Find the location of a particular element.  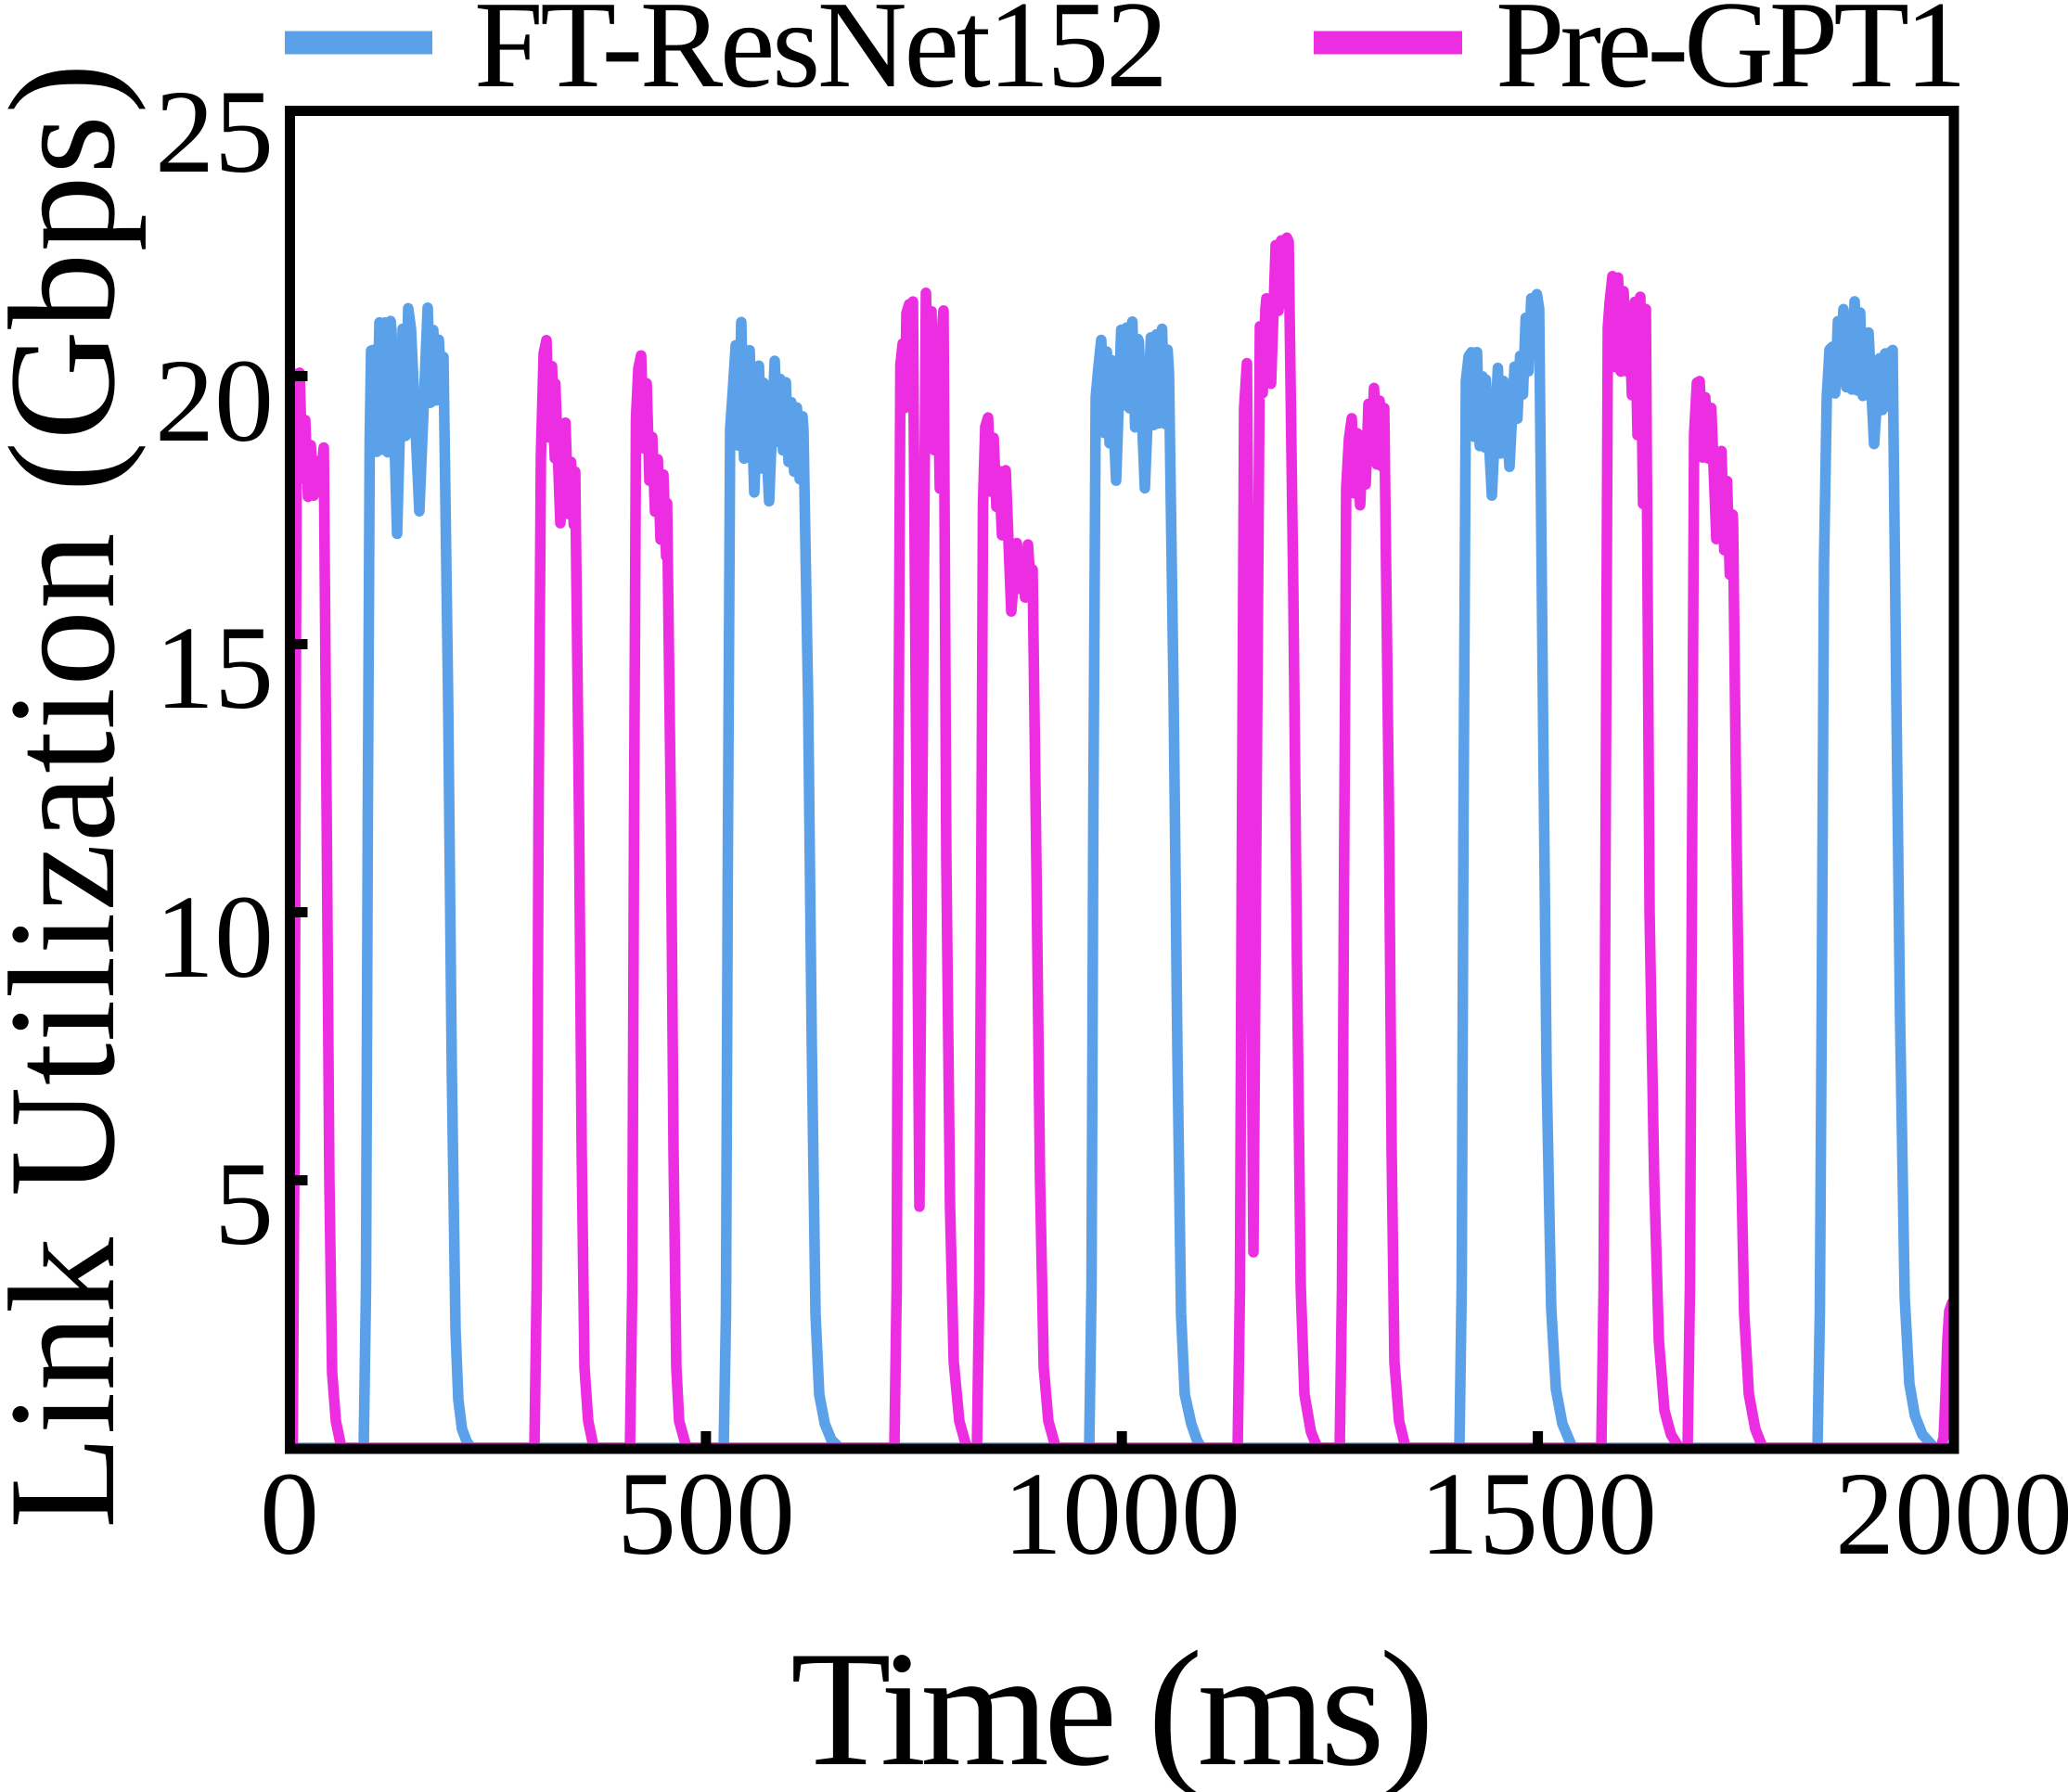

svg-text: 20 is located at coordinates (214, 401).